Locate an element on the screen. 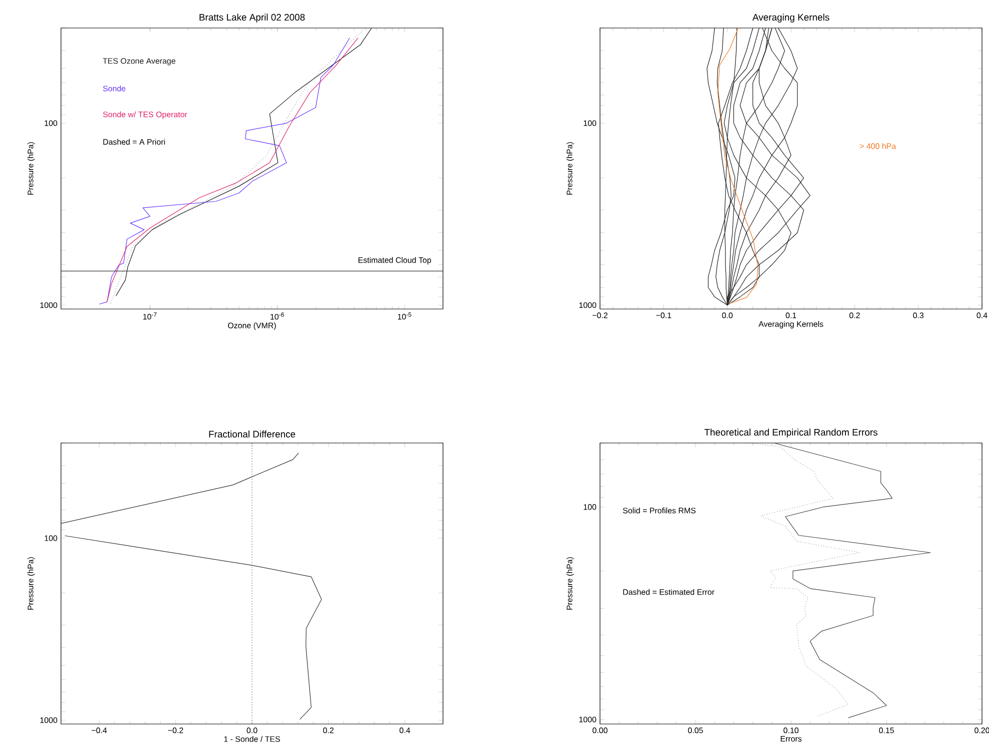 The height and width of the screenshot is (756, 989). chart-title: Averaging Kernels is located at coordinates (791, 18).